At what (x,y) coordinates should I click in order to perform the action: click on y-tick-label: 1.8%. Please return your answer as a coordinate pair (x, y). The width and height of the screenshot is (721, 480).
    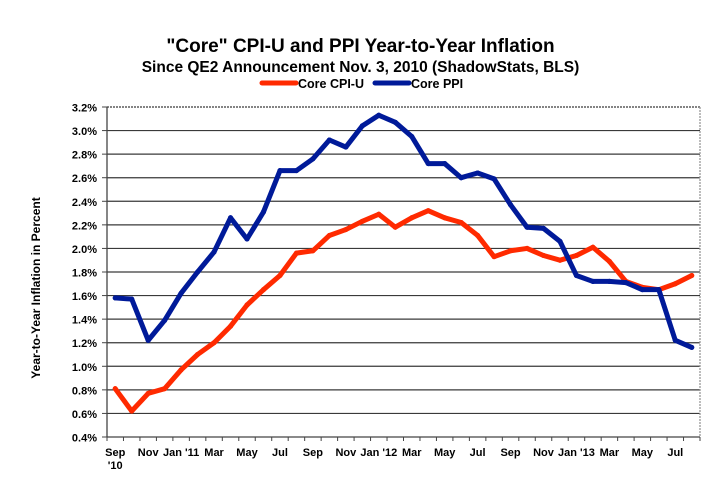
    Looking at the image, I should click on (84, 274).